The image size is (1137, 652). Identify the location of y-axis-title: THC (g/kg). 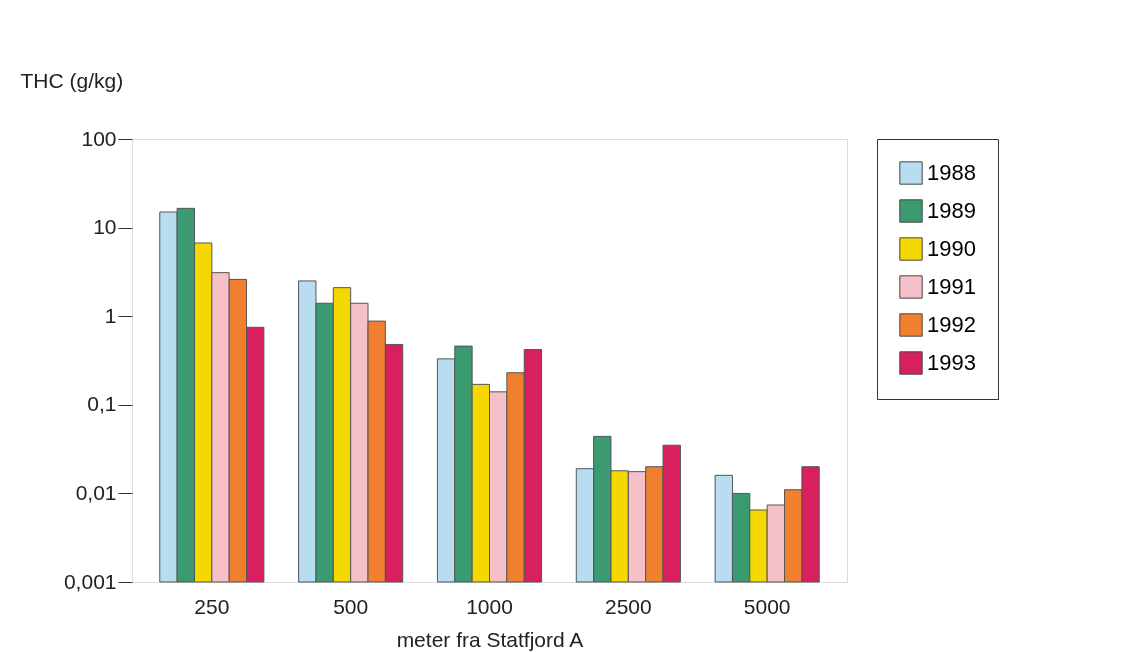
(72, 80).